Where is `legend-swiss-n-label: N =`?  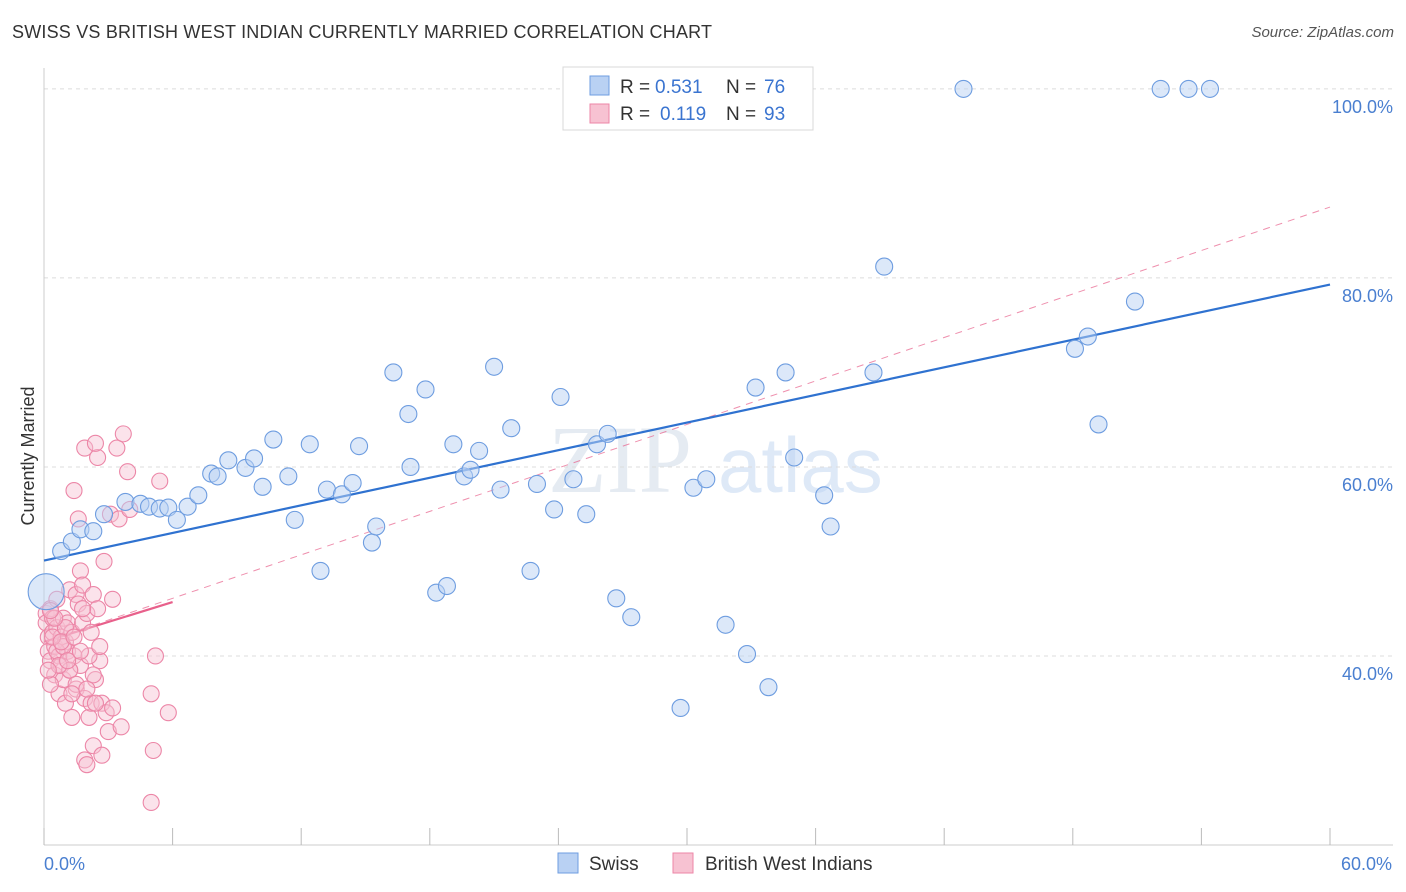 legend-swiss-n-label: N = is located at coordinates (741, 87).